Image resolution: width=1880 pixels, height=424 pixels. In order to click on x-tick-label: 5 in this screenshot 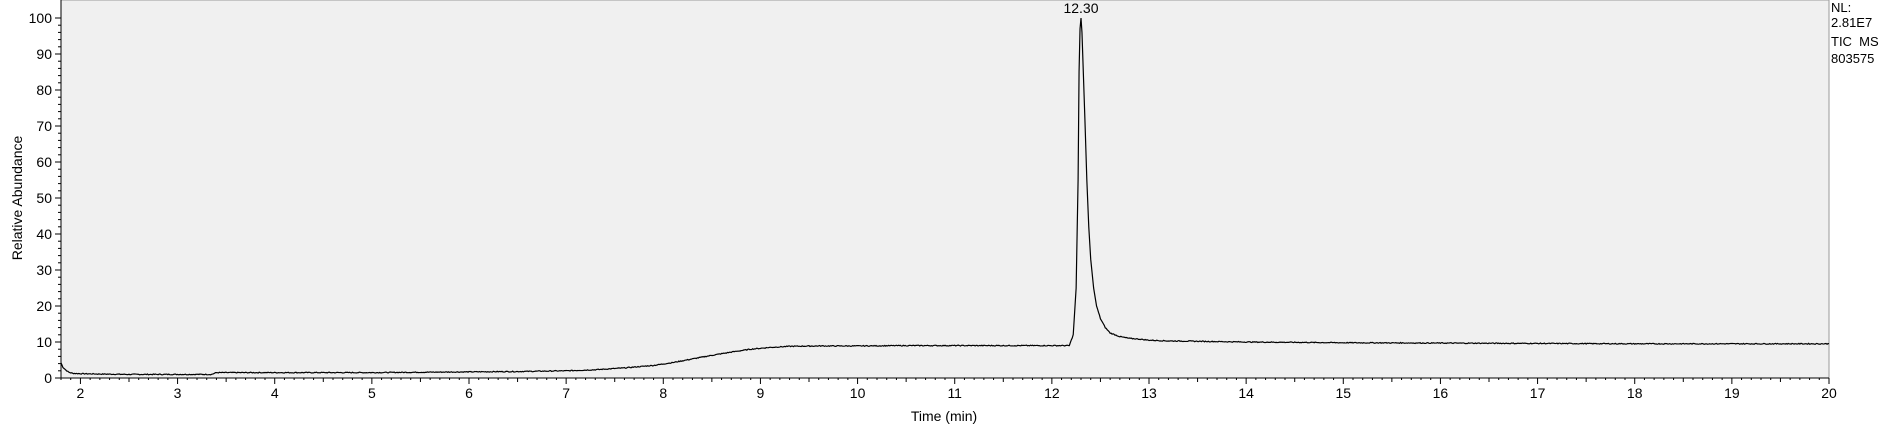, I will do `click(372, 393)`.